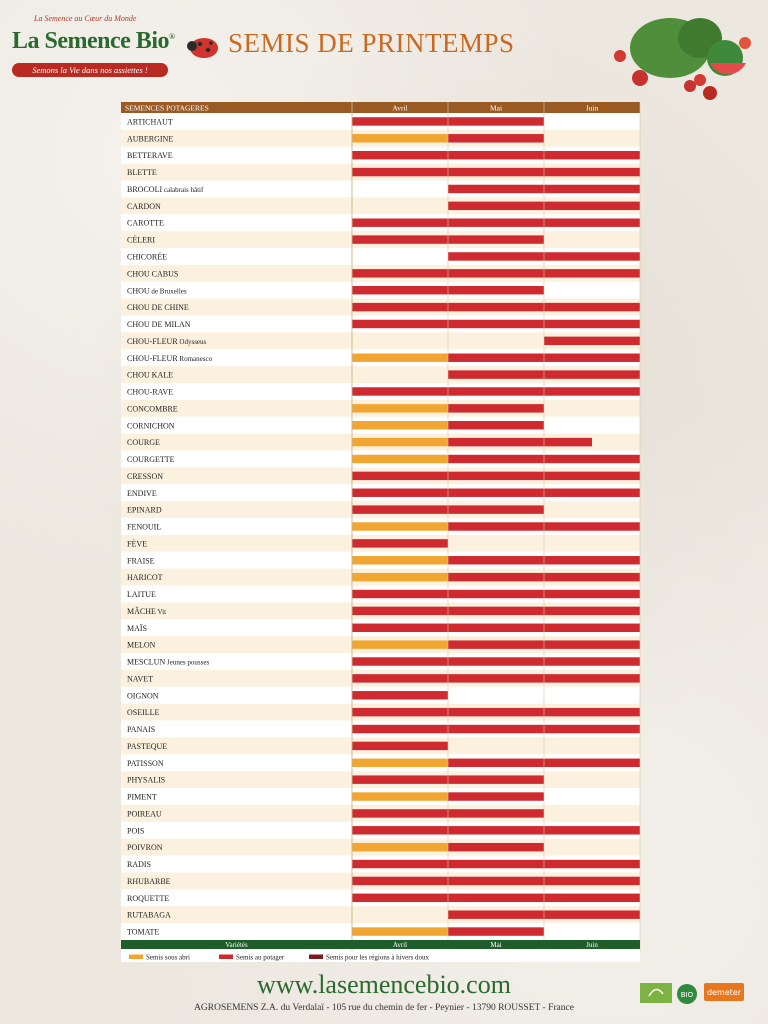 Image resolution: width=768 pixels, height=1024 pixels. What do you see at coordinates (159, 324) in the screenshot?
I see `row-label: CHOU DE MILAN` at bounding box center [159, 324].